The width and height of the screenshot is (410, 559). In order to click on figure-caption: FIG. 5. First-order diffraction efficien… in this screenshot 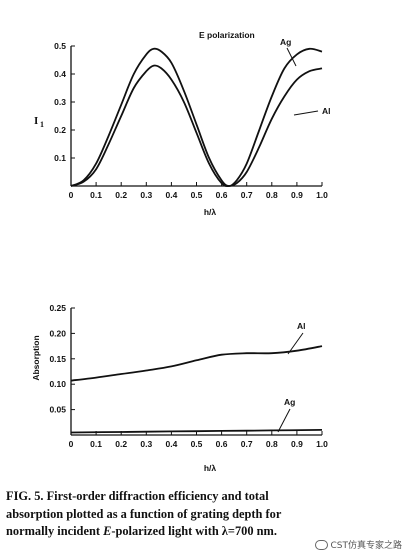, I will do `click(205, 514)`.